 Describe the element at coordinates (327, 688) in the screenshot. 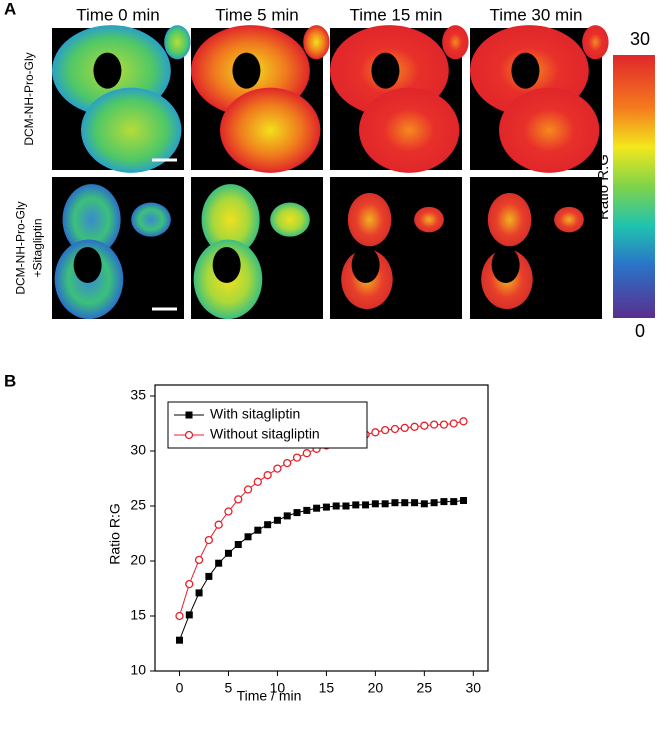

I see `x-tick-label: 15` at that location.